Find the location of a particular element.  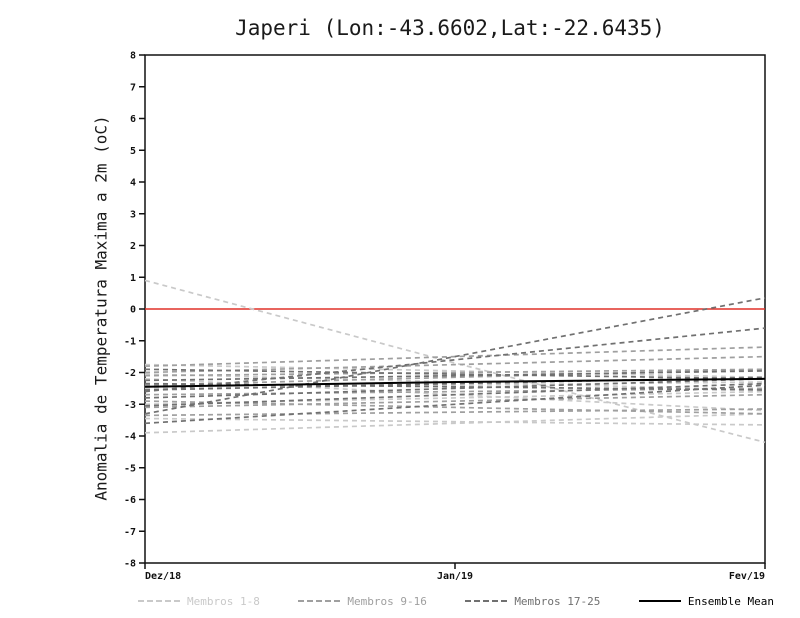

y-tick-label: 3 is located at coordinates (133, 214).